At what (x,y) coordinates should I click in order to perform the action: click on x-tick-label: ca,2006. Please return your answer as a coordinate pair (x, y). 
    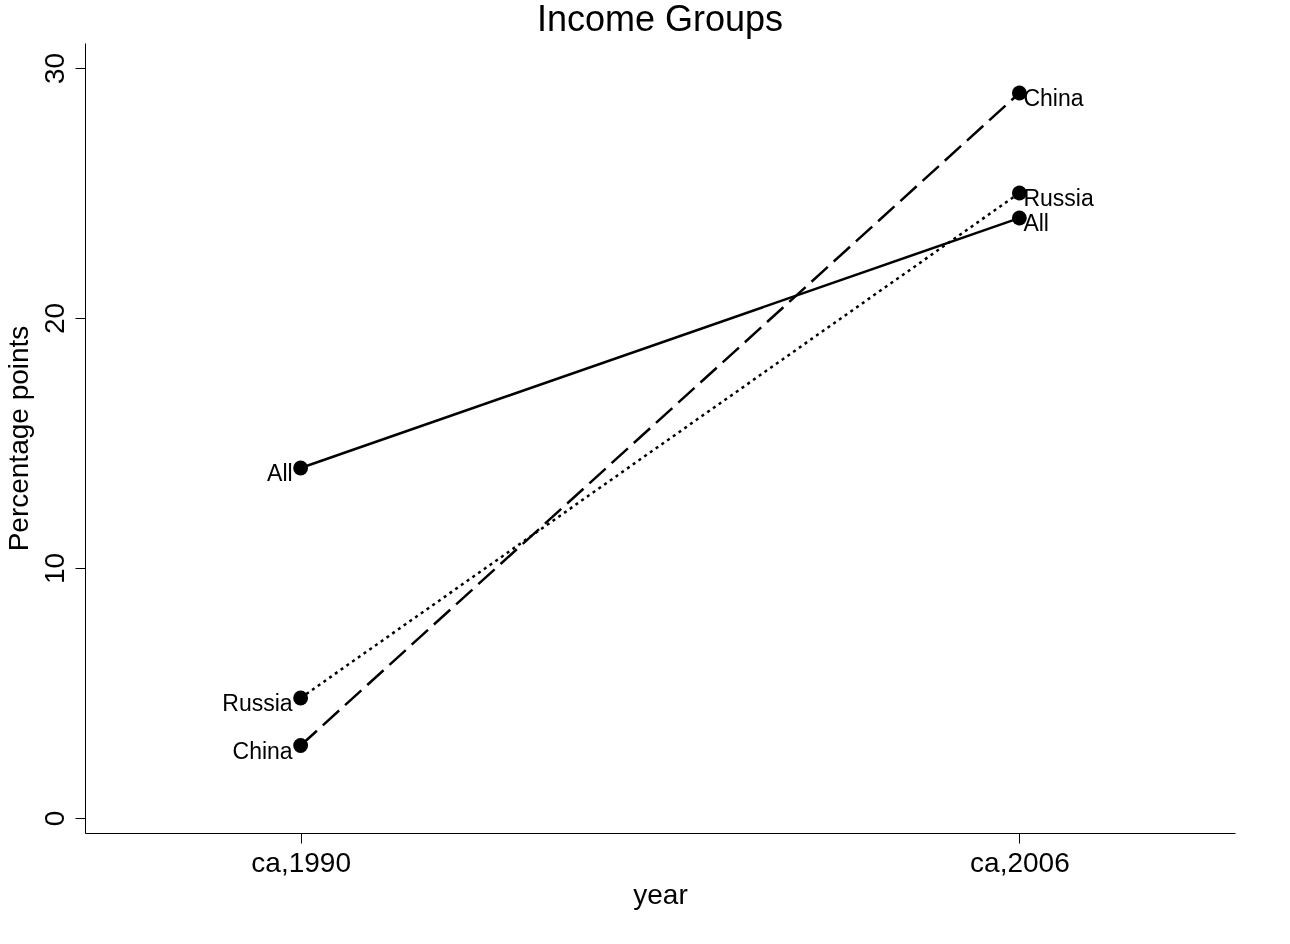
    Looking at the image, I should click on (1020, 862).